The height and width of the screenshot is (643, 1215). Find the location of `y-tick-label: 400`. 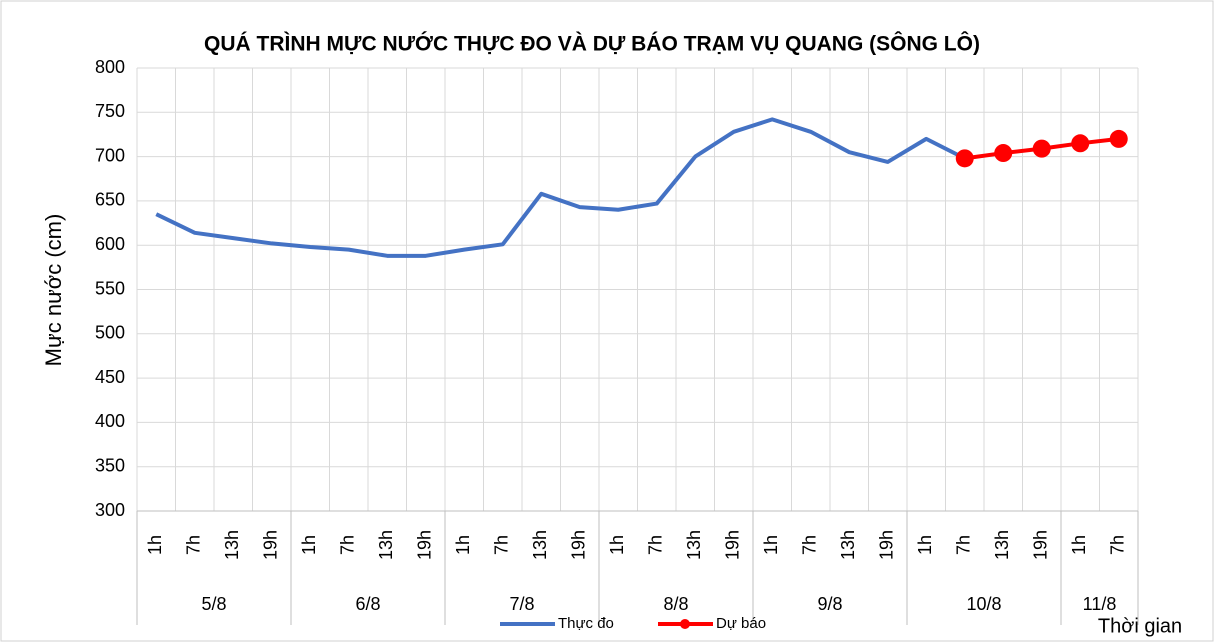

y-tick-label: 400 is located at coordinates (110, 421).